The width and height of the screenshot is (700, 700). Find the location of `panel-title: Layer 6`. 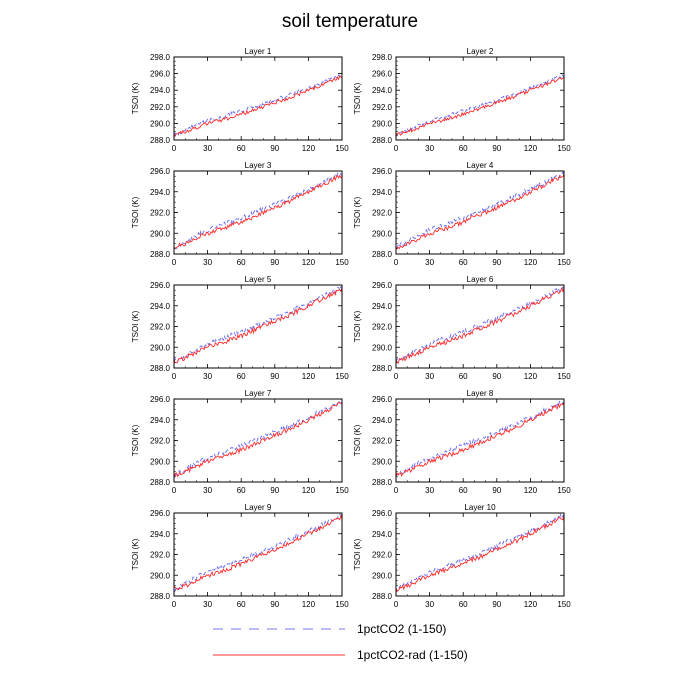

panel-title: Layer 6 is located at coordinates (480, 279).